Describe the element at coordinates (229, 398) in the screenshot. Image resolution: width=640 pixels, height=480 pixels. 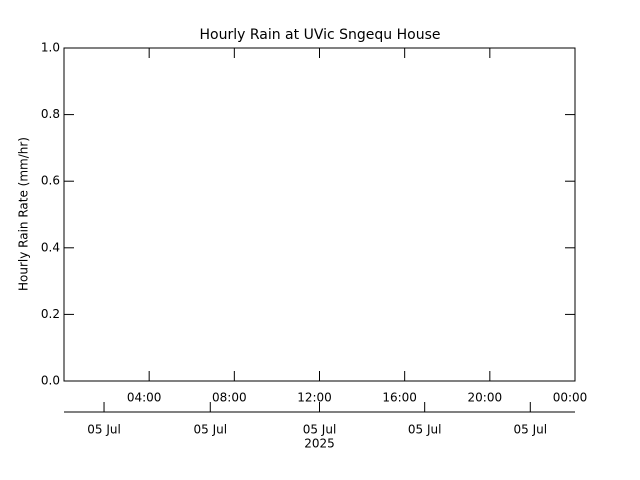
I see `x-tick-label: 08:00` at that location.